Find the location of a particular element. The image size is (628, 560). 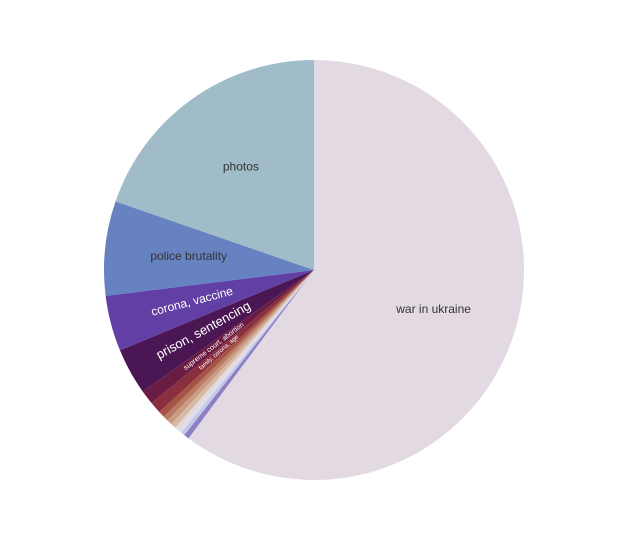

pie-label-14: photos is located at coordinates (241, 167).